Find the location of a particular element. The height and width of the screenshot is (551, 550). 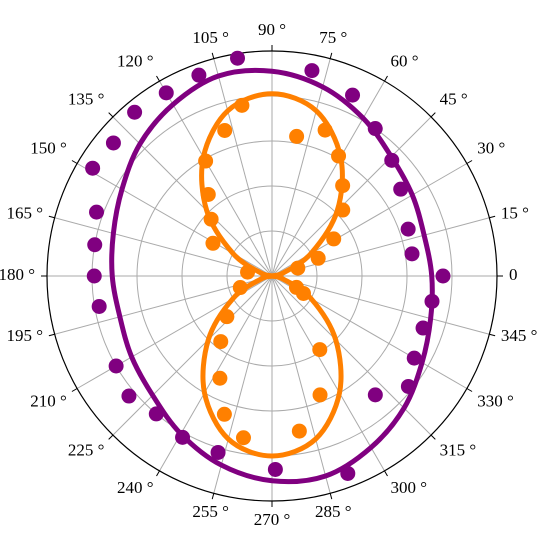

theta-tick-label: 15 ° is located at coordinates (515, 213).